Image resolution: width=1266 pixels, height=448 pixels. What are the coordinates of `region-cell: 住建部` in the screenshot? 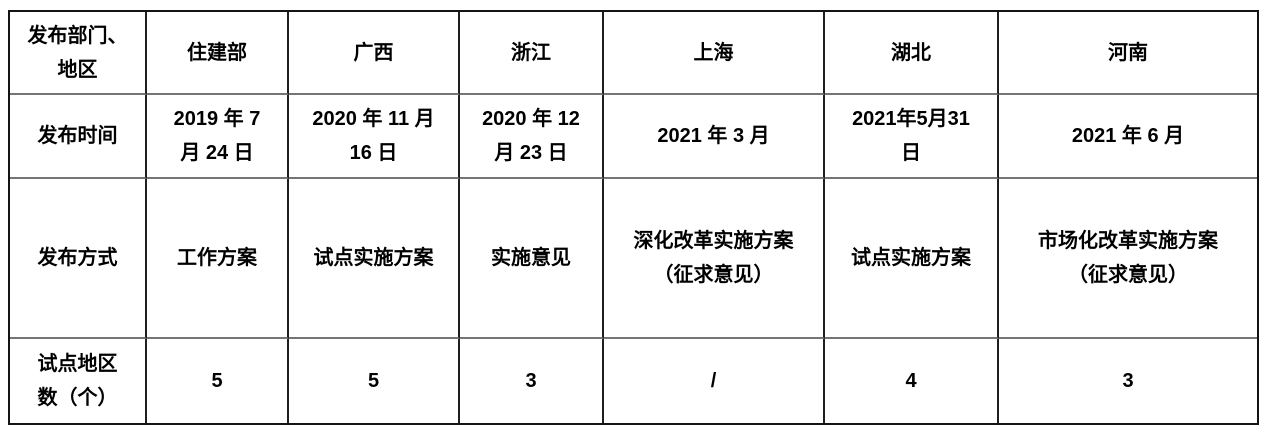 It's located at (218, 53).